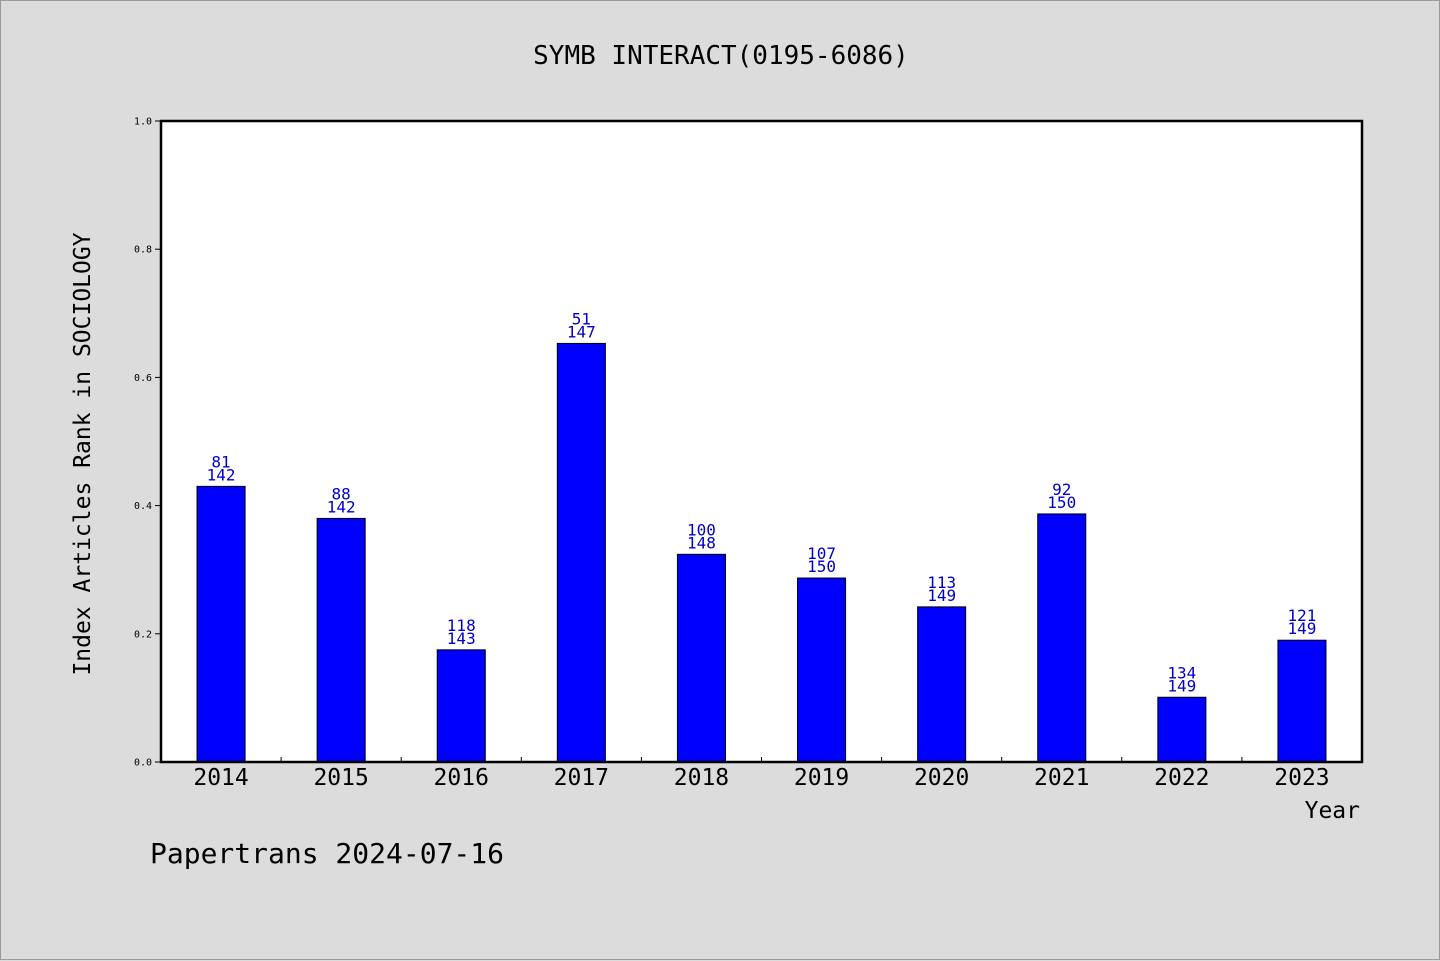  What do you see at coordinates (1332, 811) in the screenshot?
I see `x-axis-label: Year` at bounding box center [1332, 811].